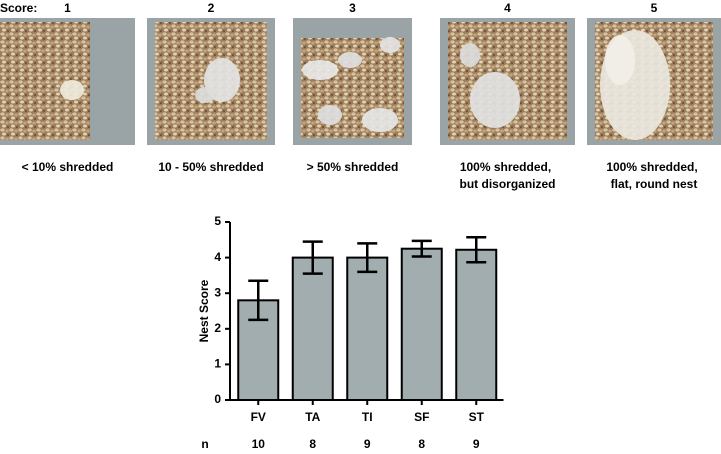 The image size is (721, 454). What do you see at coordinates (68, 167) in the screenshot?
I see `score-caption: < 10% shredded` at bounding box center [68, 167].